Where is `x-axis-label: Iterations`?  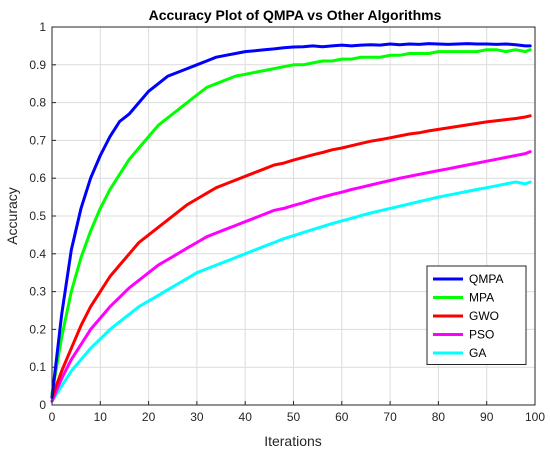
x-axis-label: Iterations is located at coordinates (293, 441).